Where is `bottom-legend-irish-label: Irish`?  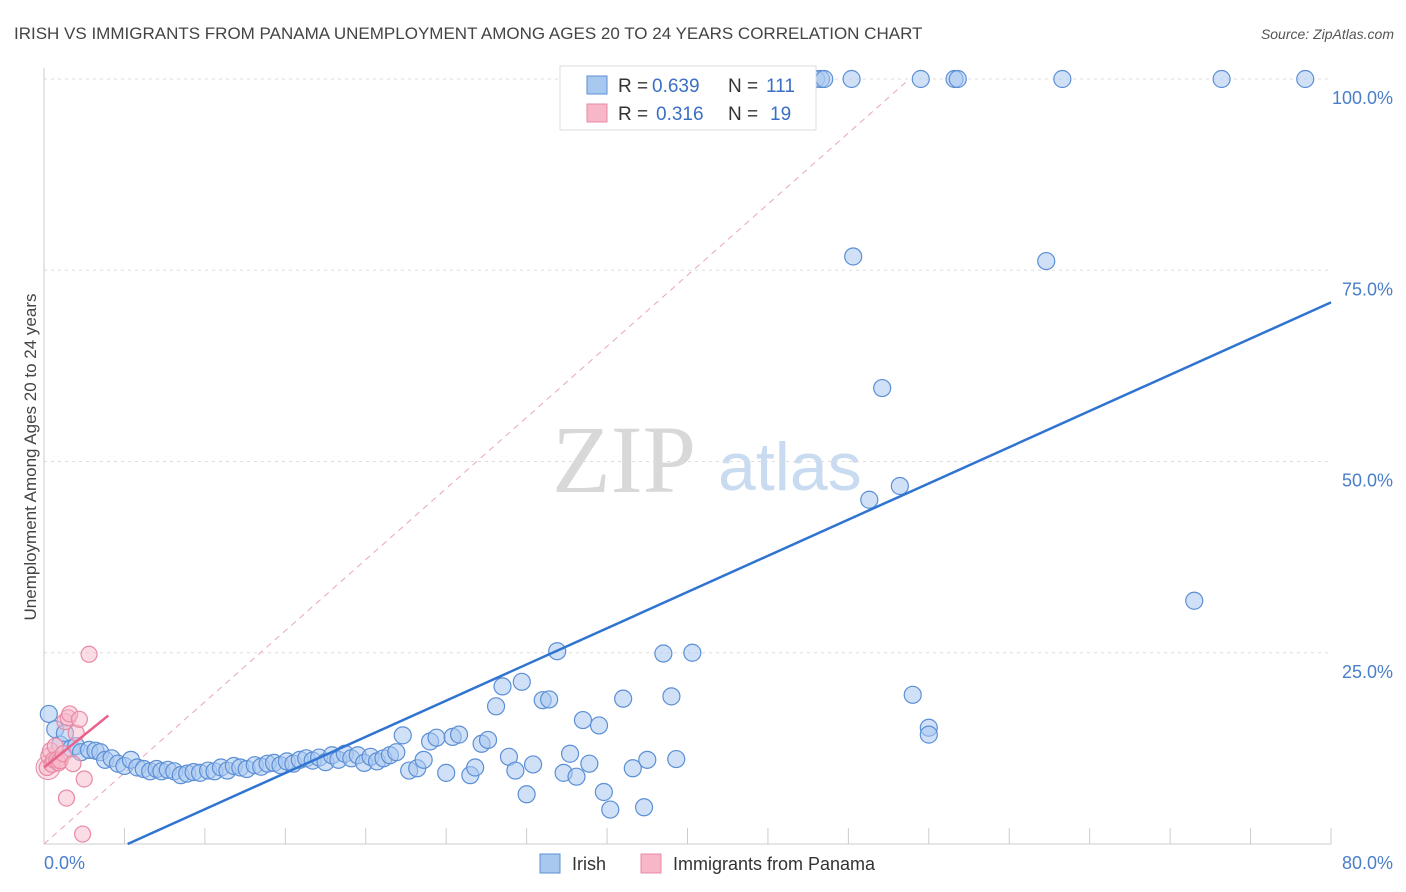 bottom-legend-irish-label: Irish is located at coordinates (589, 864).